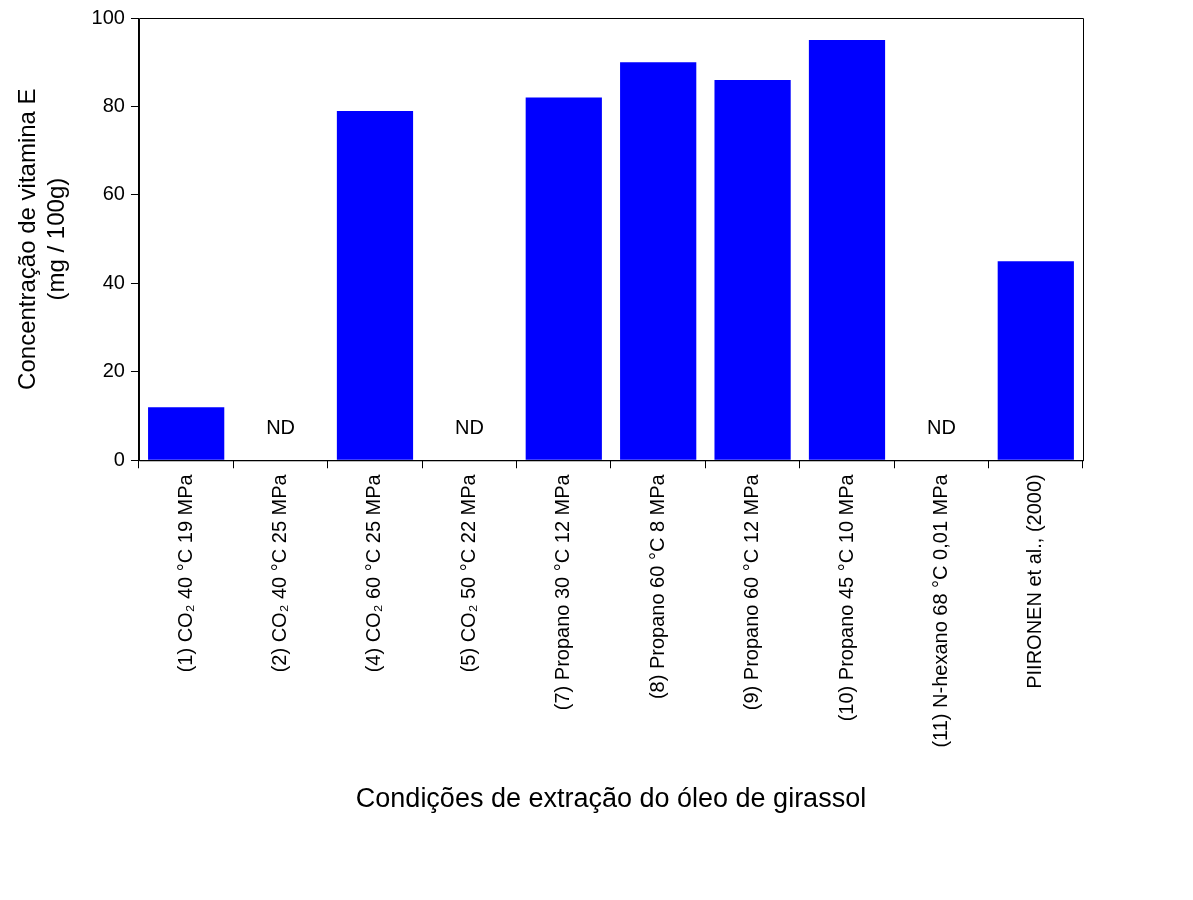 Image resolution: width=1193 pixels, height=900 pixels. I want to click on x-tick-label: (9) Propano 60 °C 12 MPa, so click(751, 592).